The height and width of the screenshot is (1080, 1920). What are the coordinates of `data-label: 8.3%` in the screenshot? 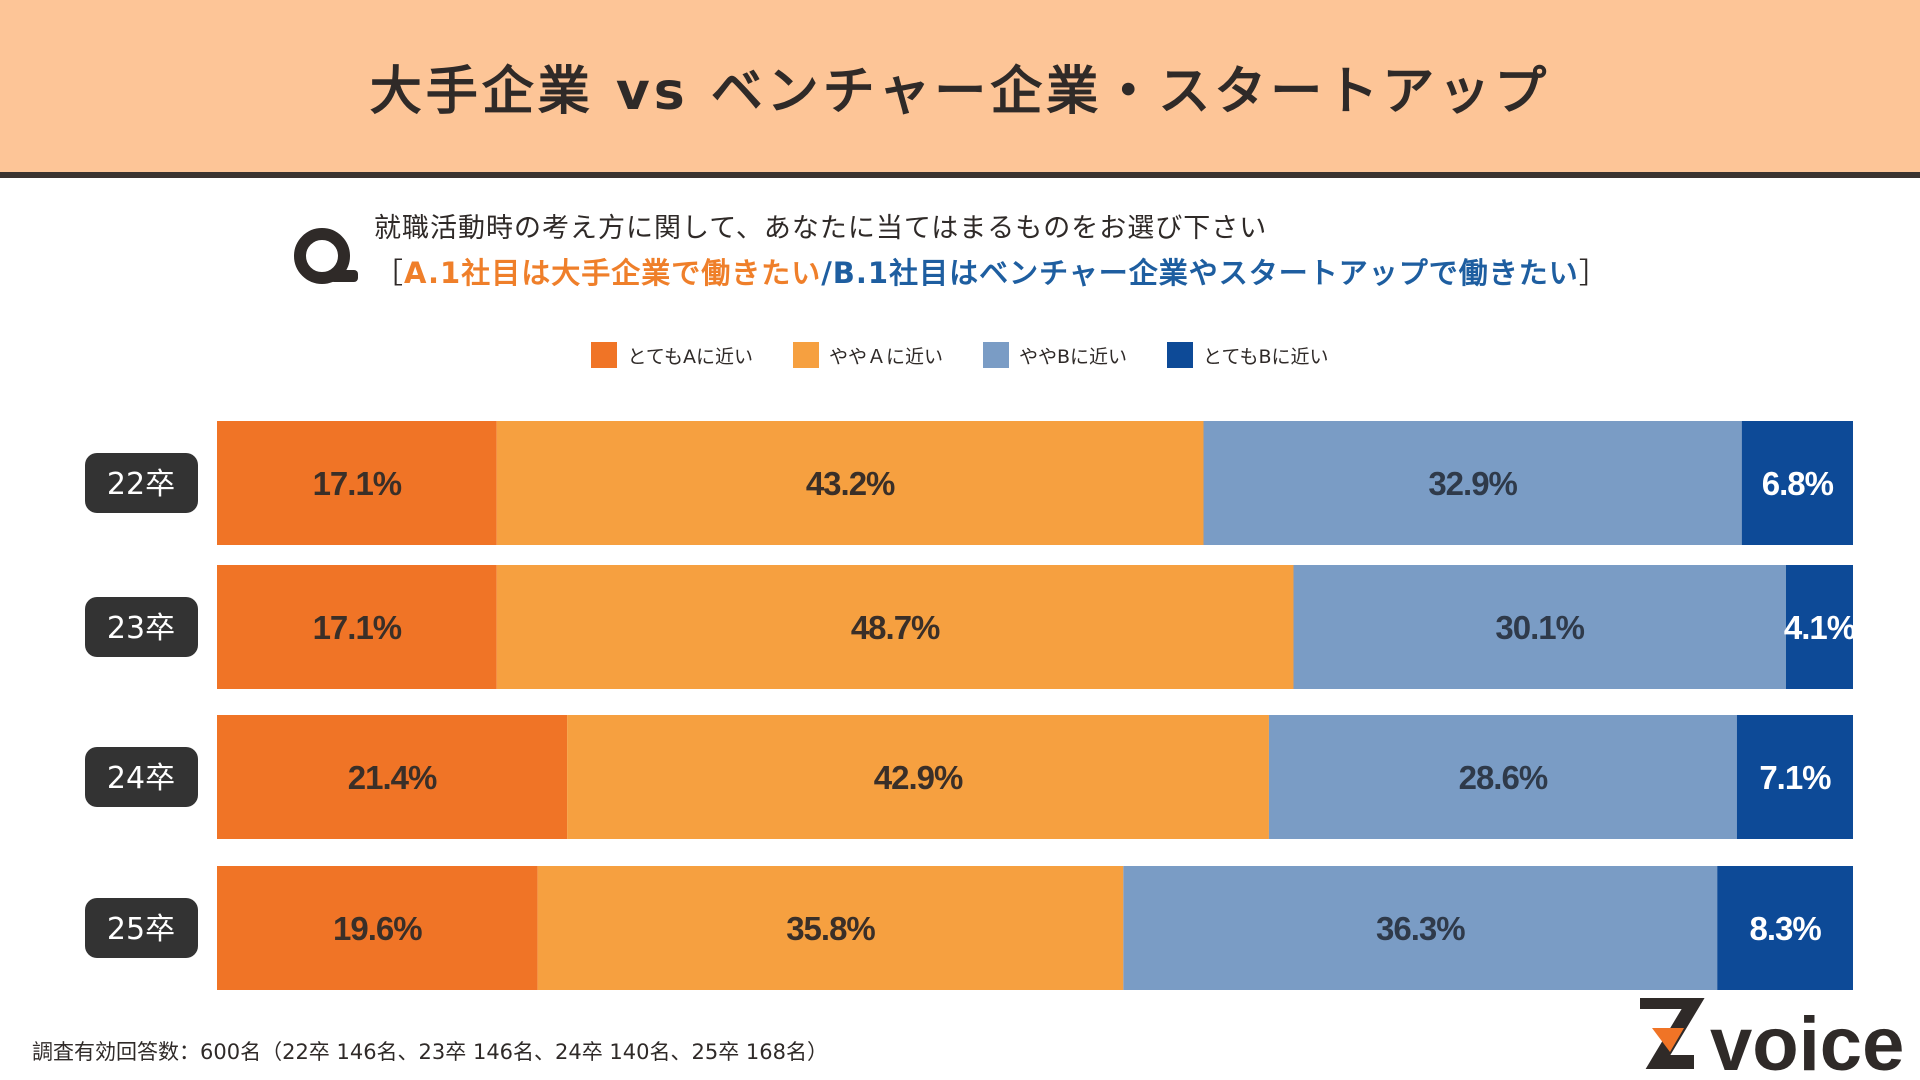 It's located at (1785, 928).